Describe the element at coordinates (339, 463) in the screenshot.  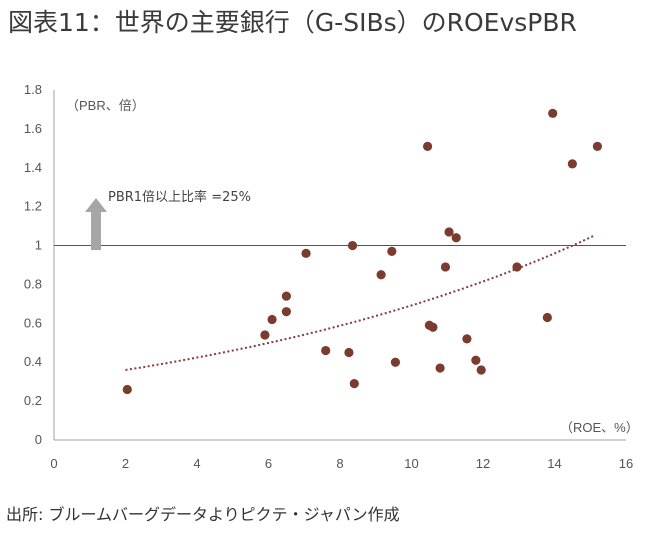
I see `x-tick-label: 8` at that location.